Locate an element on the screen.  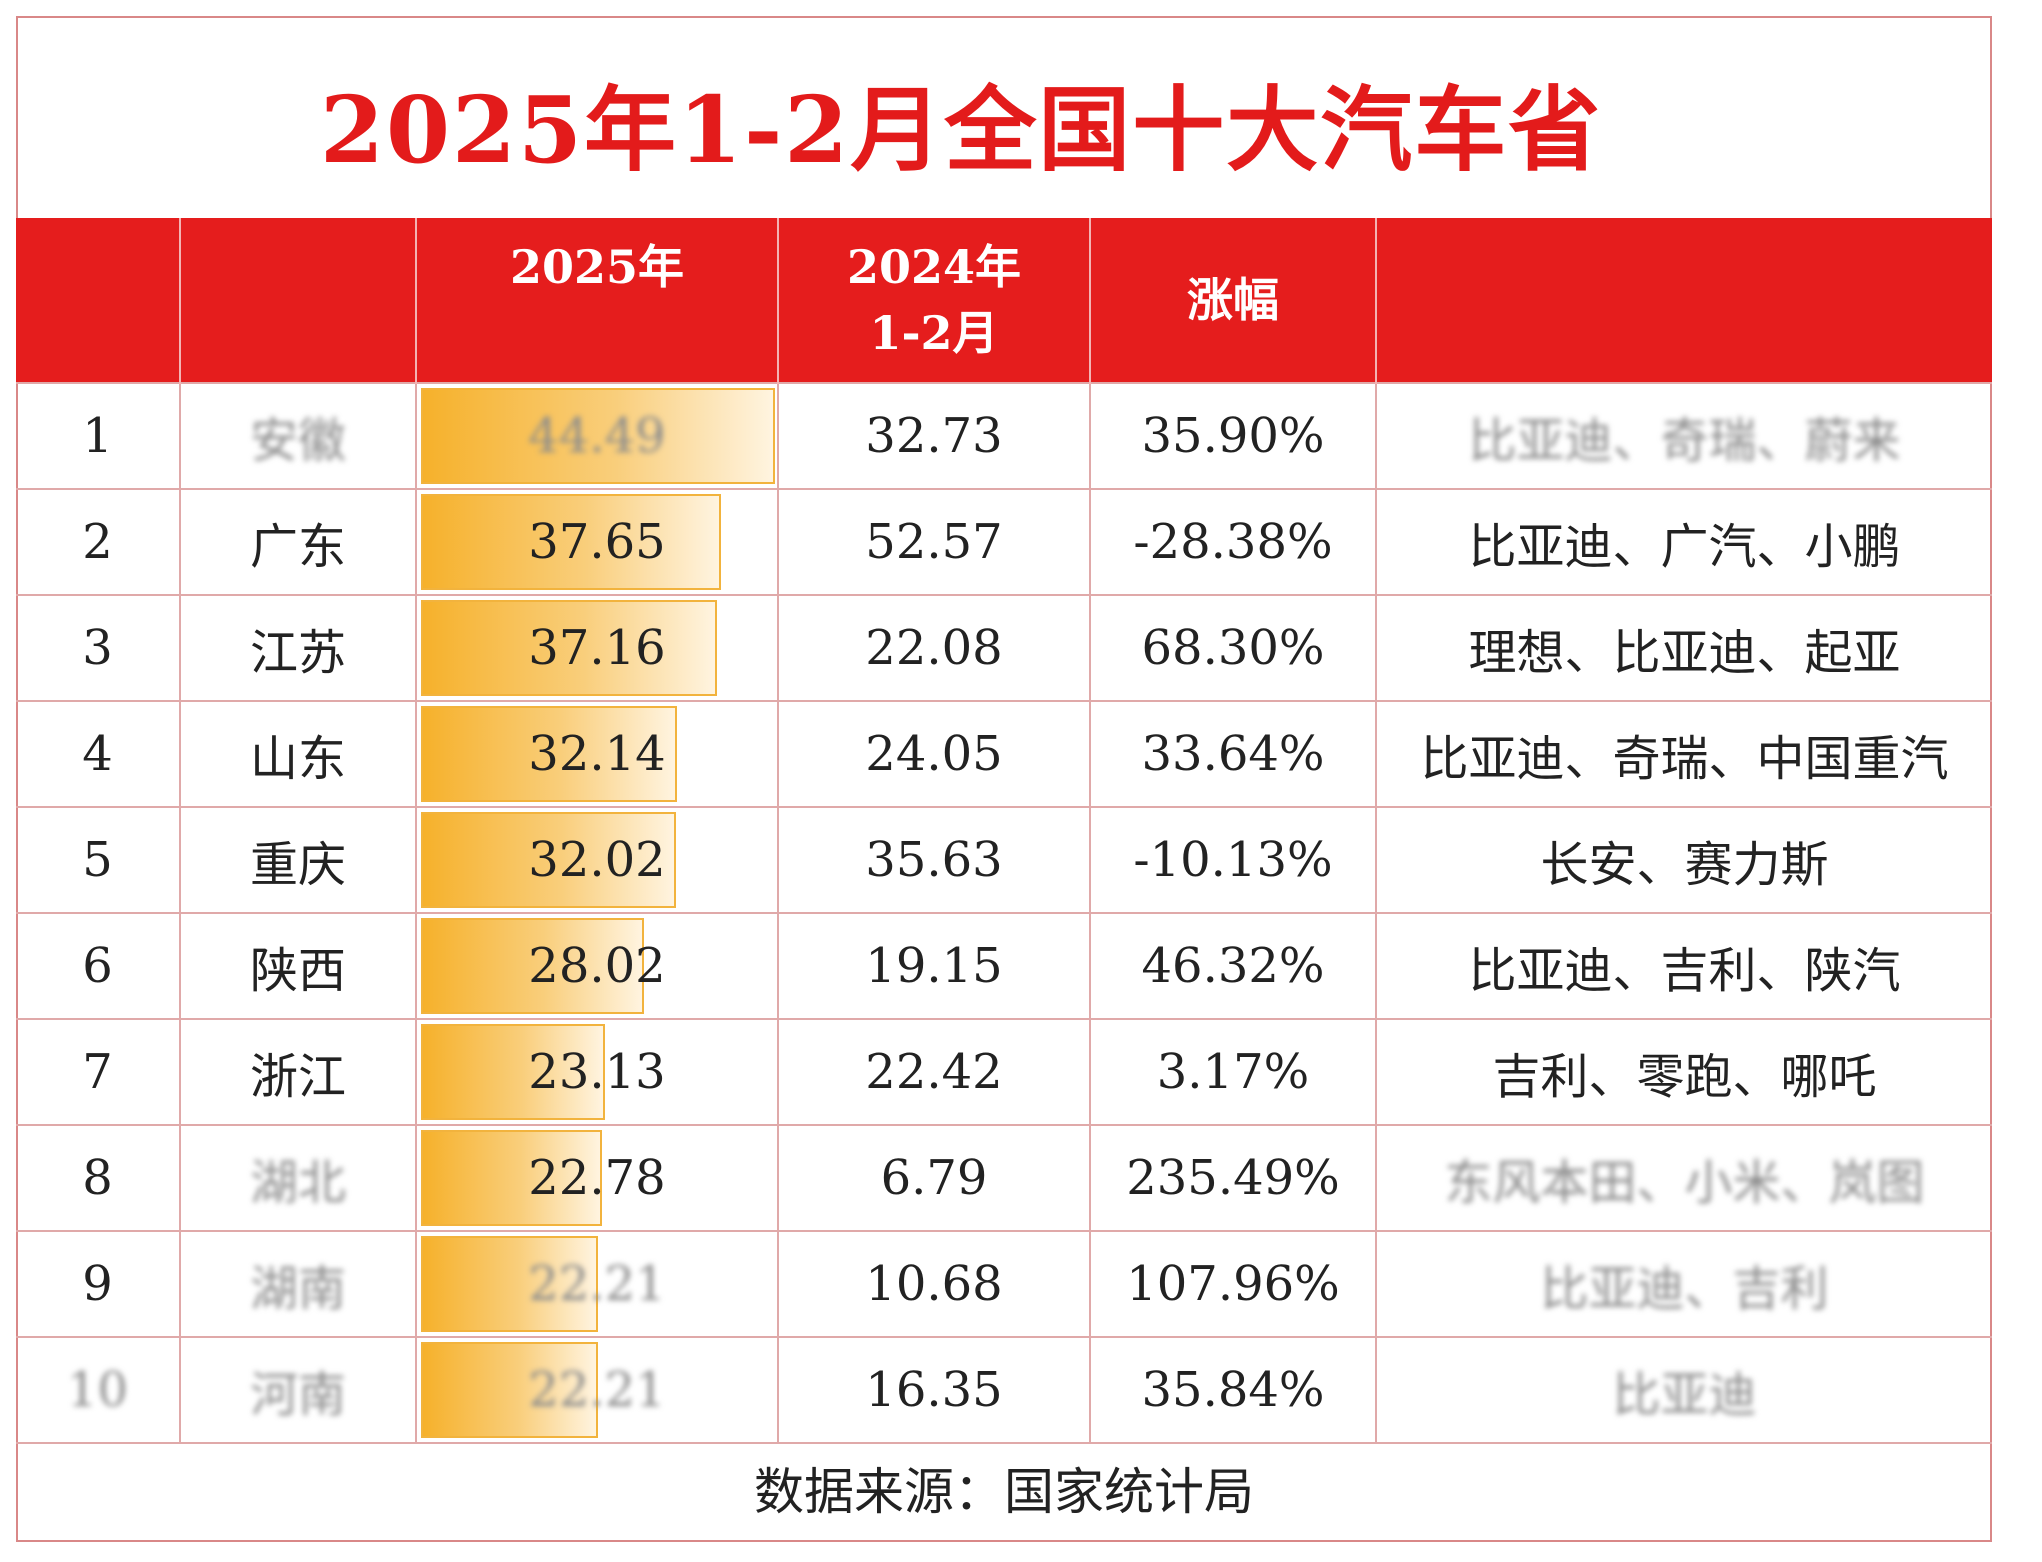
value-2025-cell: 37.65 is located at coordinates (597, 542).